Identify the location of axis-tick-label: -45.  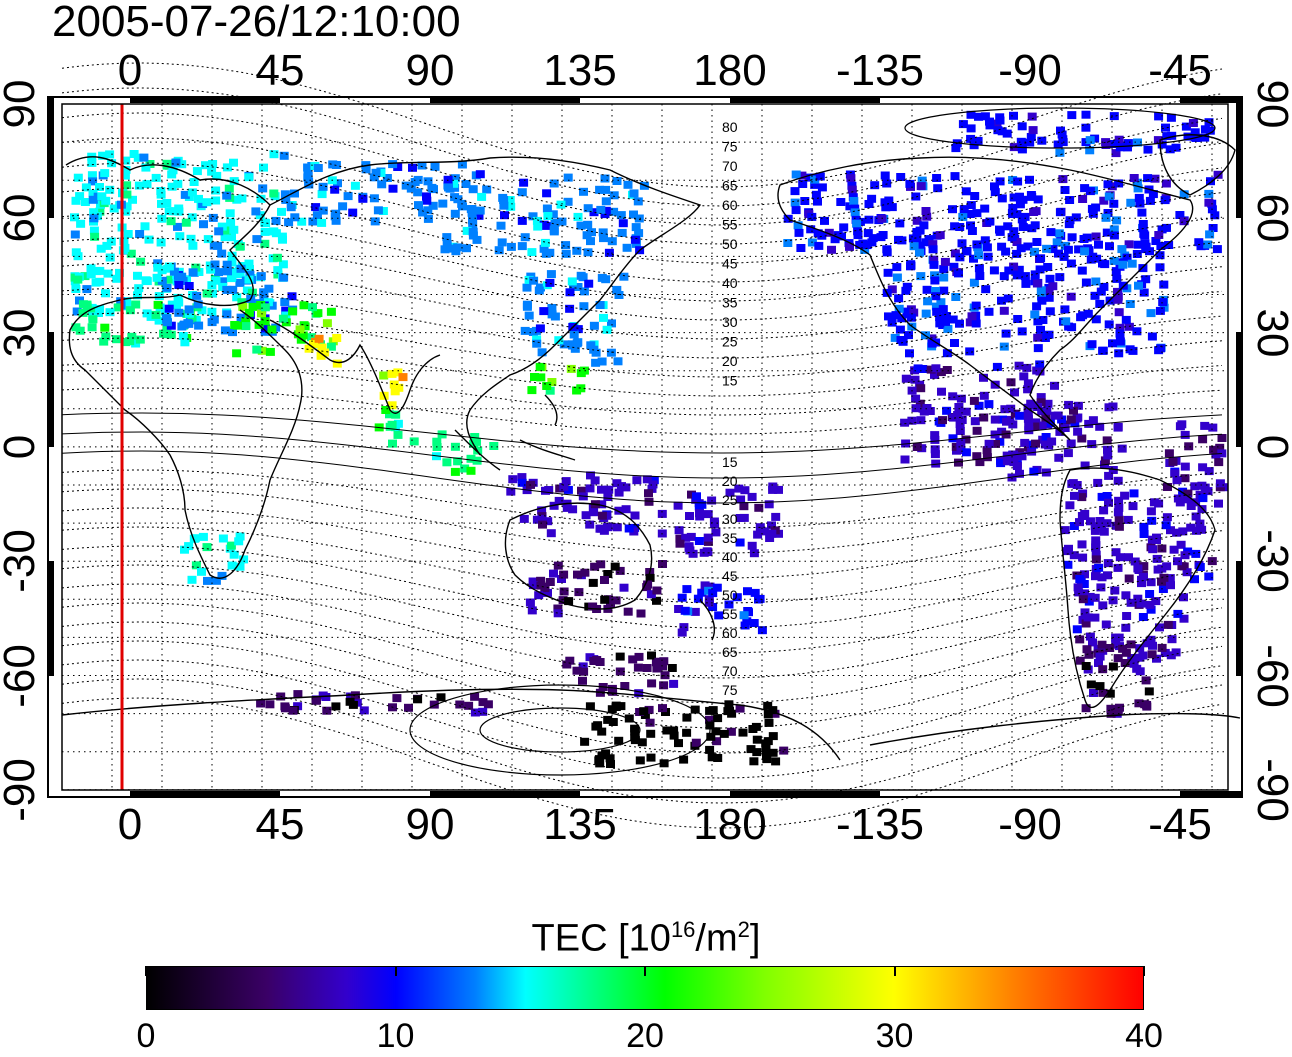
(1180, 824).